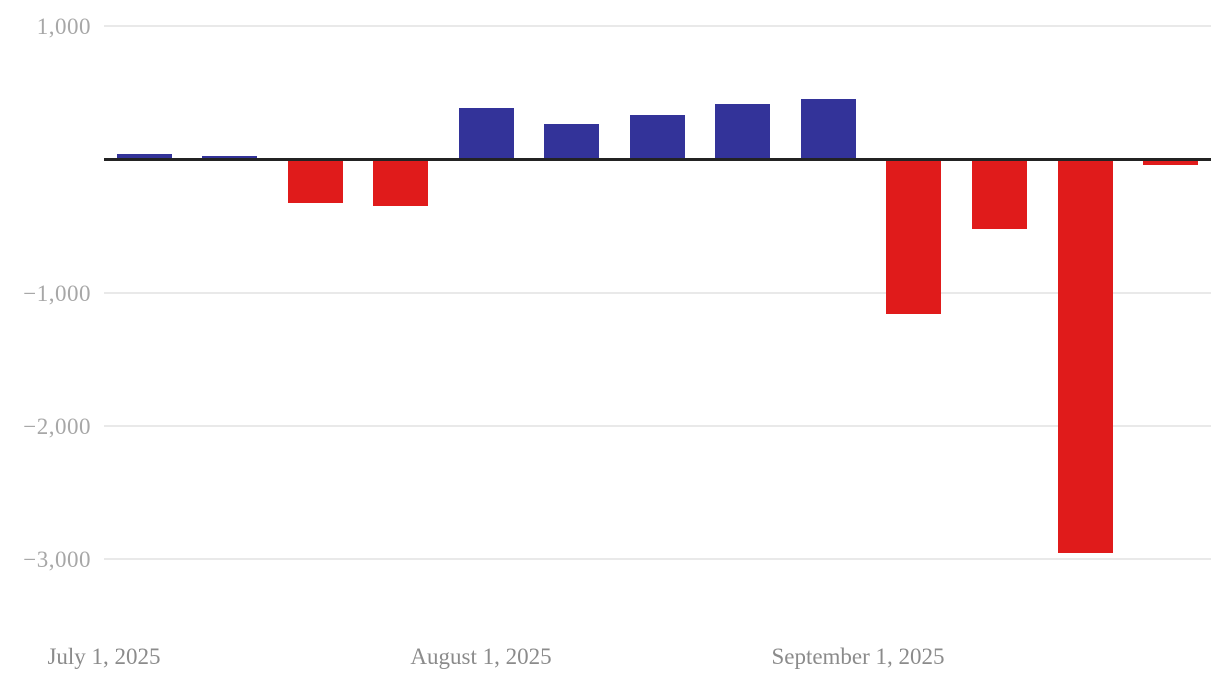  I want to click on bar-8-positive, so click(743, 131).